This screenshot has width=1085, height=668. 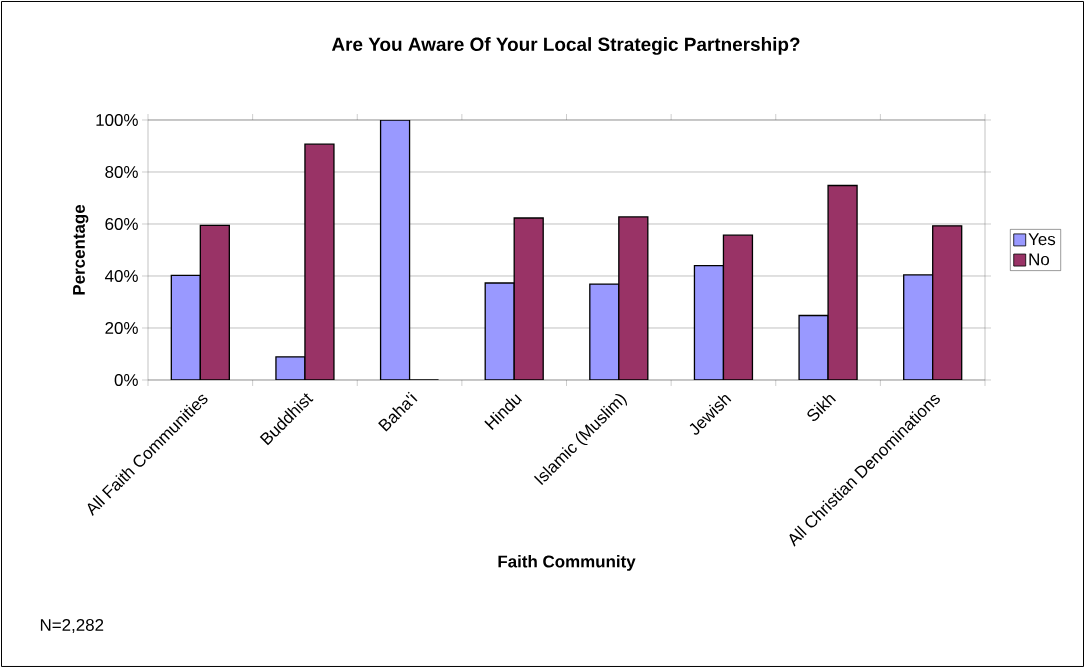 What do you see at coordinates (72, 625) in the screenshot?
I see `text: N=2,282` at bounding box center [72, 625].